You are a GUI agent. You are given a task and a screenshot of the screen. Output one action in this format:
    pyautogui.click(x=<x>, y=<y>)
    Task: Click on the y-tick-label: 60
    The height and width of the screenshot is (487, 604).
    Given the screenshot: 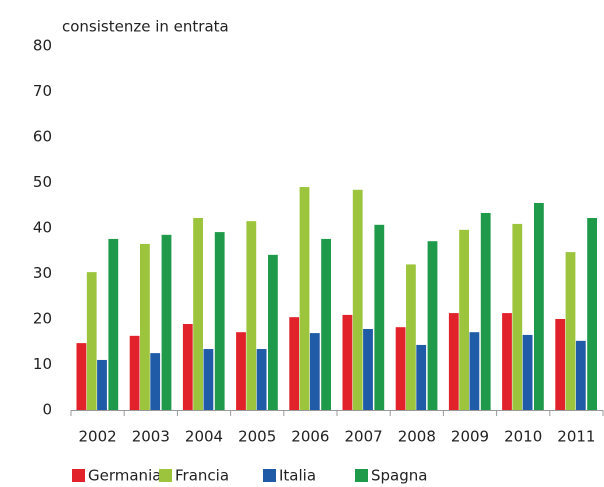 What is the action you would take?
    pyautogui.click(x=42, y=137)
    